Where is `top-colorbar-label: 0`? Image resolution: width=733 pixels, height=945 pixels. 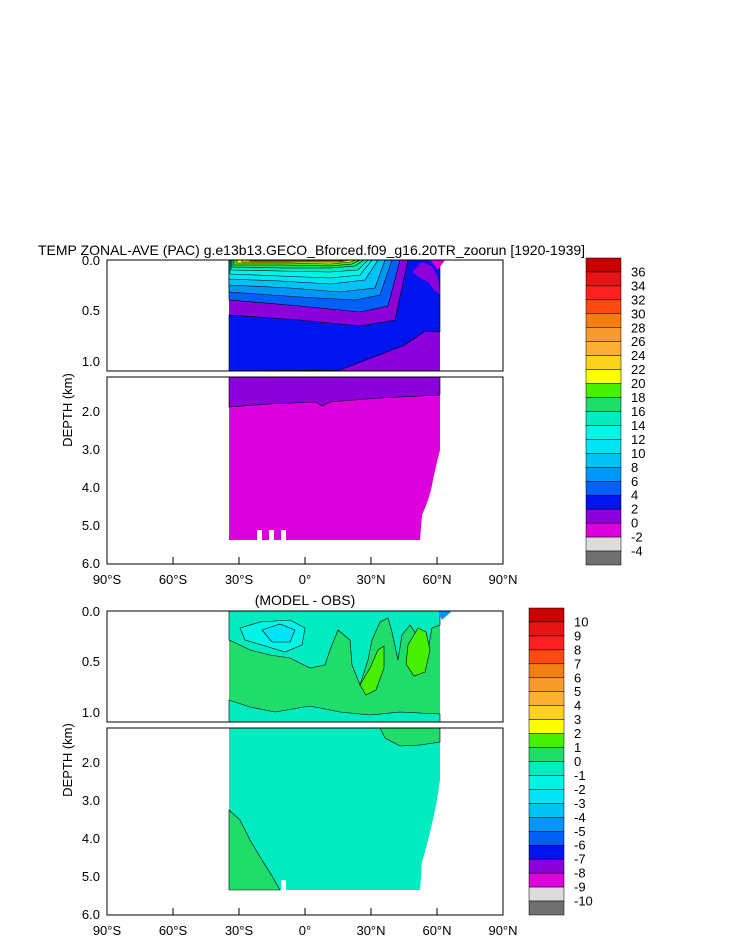
top-colorbar-label: 0 is located at coordinates (634, 523).